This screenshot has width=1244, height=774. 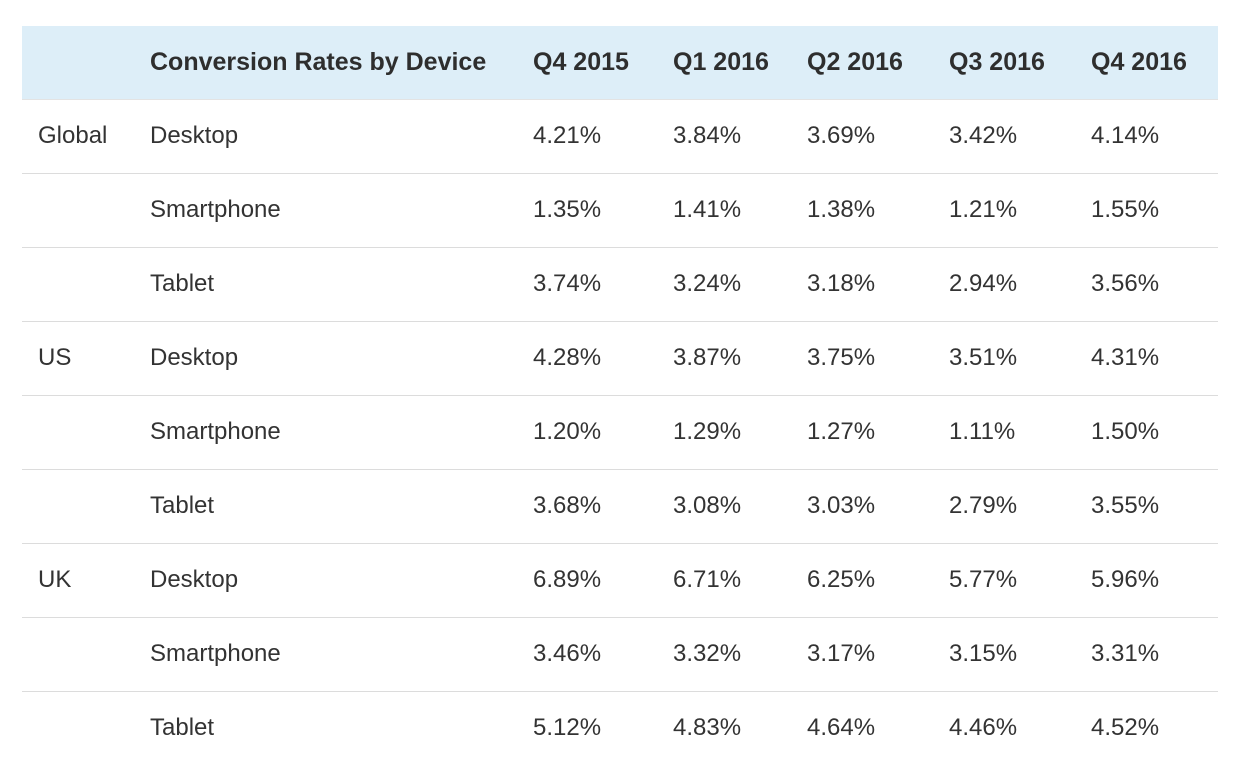 I want to click on value-cell: 3.32%, so click(x=707, y=653).